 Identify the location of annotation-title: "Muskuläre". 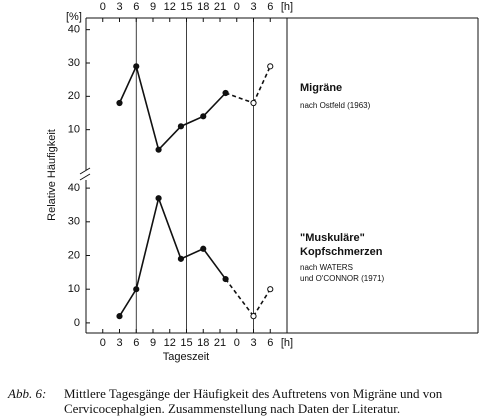
(332, 238).